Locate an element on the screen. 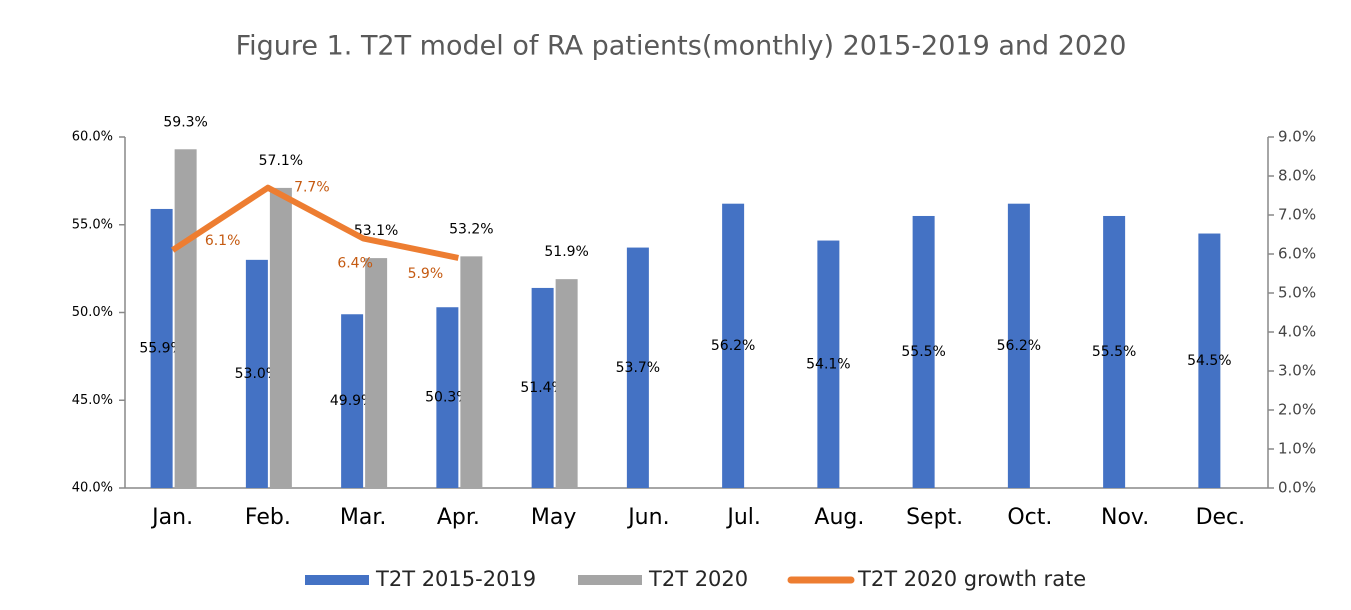 The width and height of the screenshot is (1351, 610). y-tick-label: 50.0% is located at coordinates (92, 312).